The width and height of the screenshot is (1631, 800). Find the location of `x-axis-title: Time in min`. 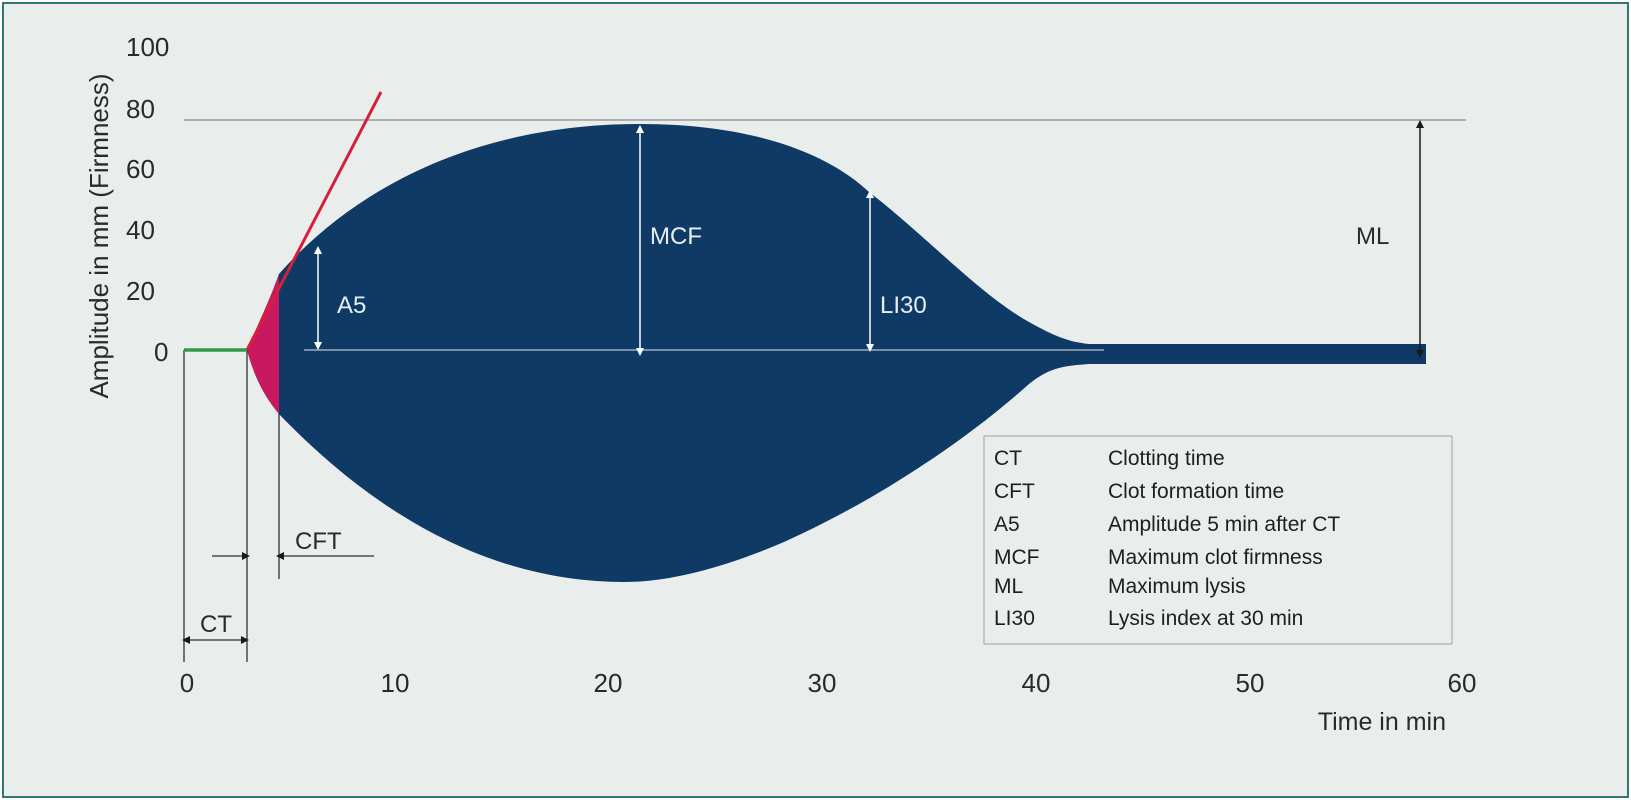

x-axis-title: Time in min is located at coordinates (1382, 722).